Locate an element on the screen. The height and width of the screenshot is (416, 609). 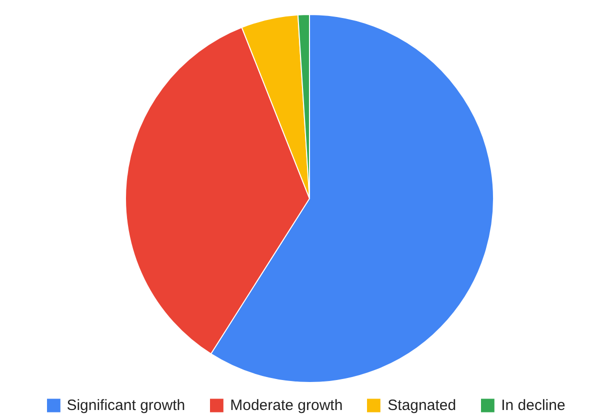
legend-label: Stagnated is located at coordinates (422, 405).